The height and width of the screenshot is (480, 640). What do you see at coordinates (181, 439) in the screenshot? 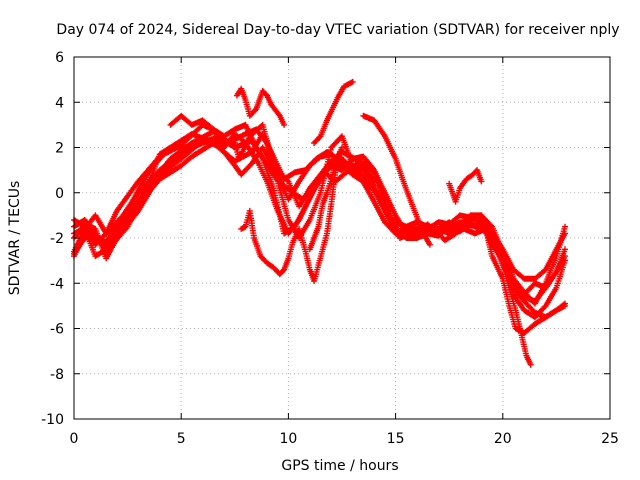
I see `x-tick-label: 5` at bounding box center [181, 439].